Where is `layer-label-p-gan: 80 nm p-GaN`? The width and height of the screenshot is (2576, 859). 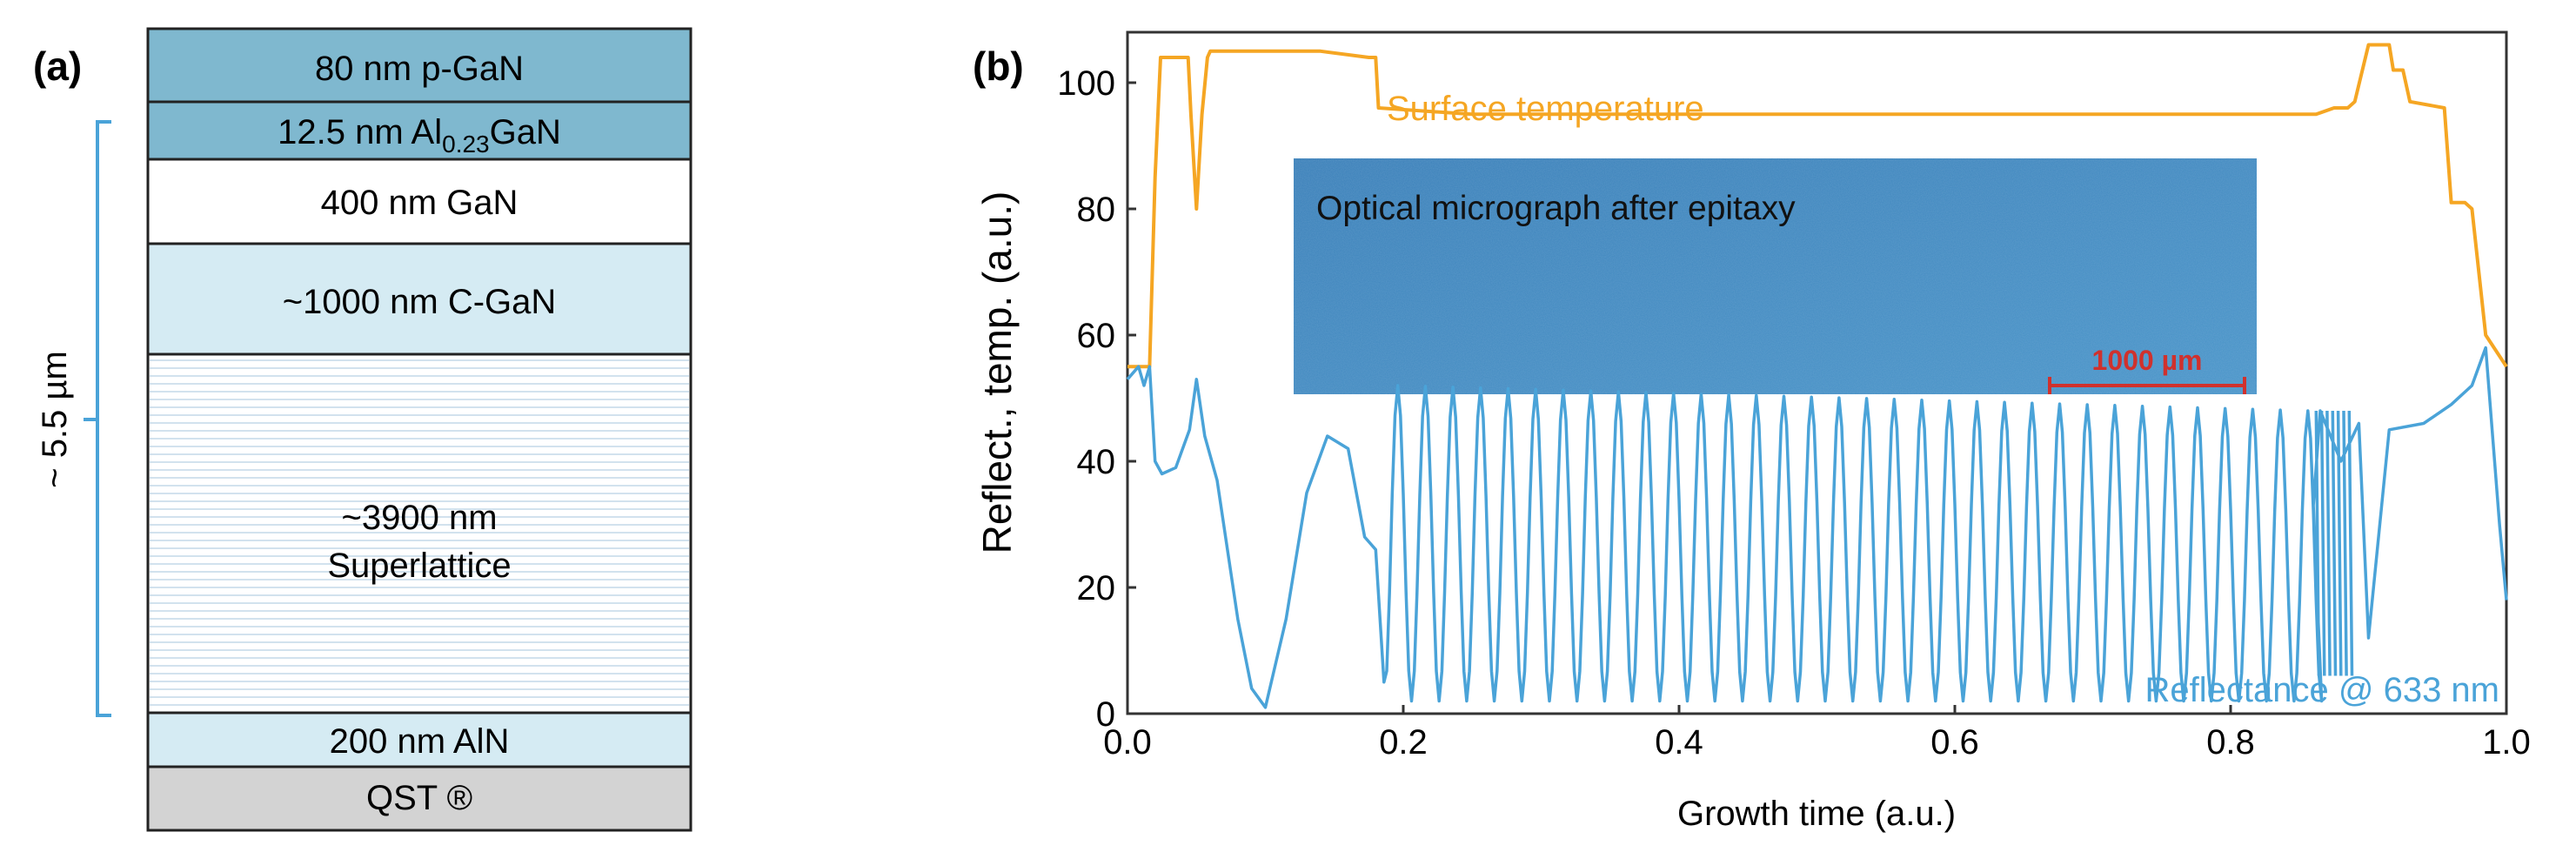 layer-label-p-gan: 80 nm p-GaN is located at coordinates (419, 69).